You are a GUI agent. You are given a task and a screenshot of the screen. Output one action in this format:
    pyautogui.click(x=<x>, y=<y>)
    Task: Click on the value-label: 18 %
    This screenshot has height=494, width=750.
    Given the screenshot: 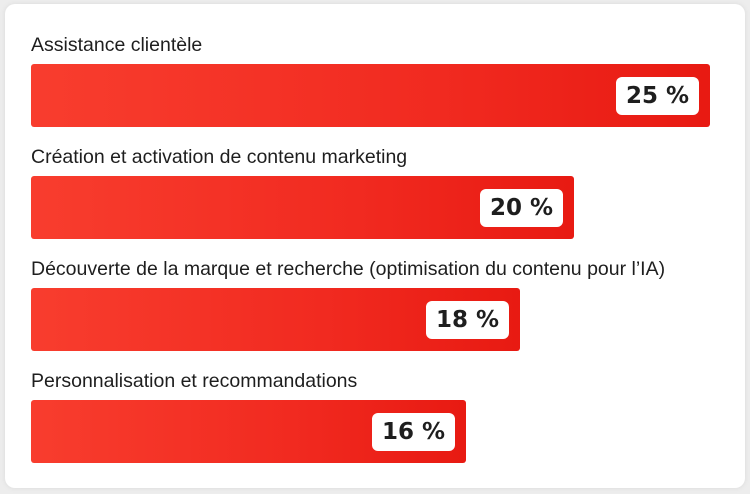 What is the action you would take?
    pyautogui.click(x=467, y=320)
    